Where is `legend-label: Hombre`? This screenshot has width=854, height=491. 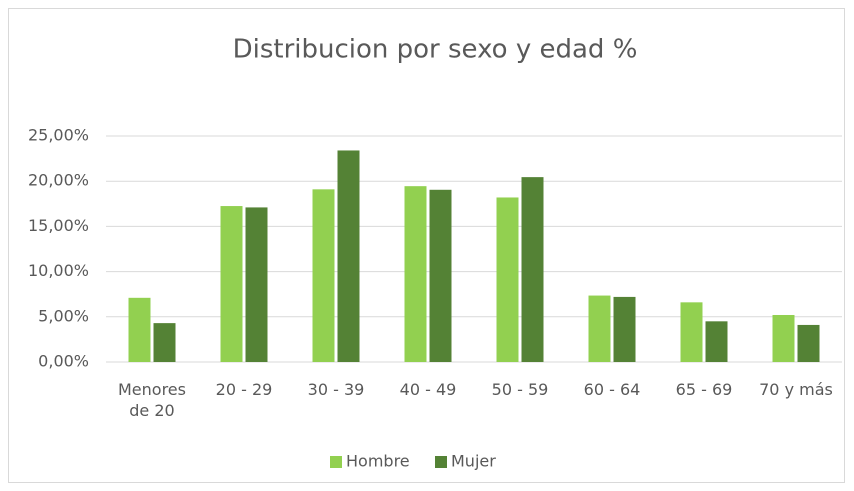 legend-label: Hombre is located at coordinates (378, 461).